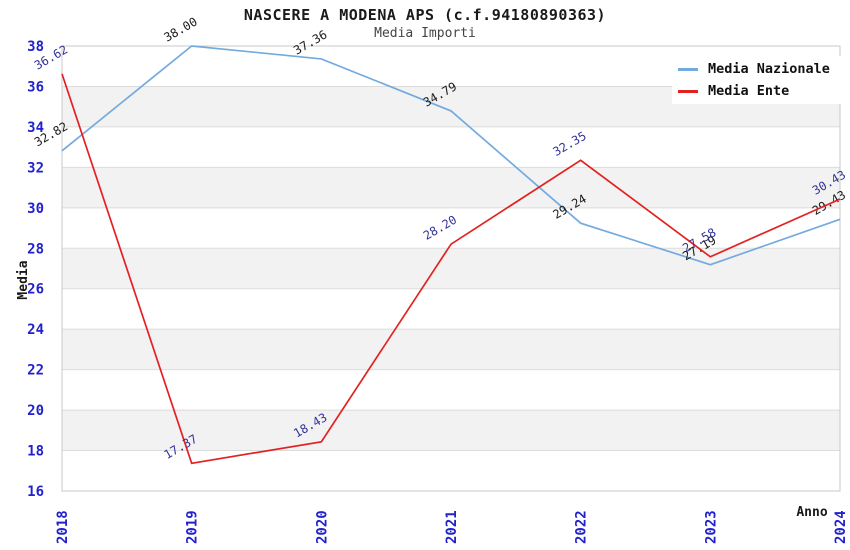  I want to click on svg-text: 38.00, so click(181, 29).